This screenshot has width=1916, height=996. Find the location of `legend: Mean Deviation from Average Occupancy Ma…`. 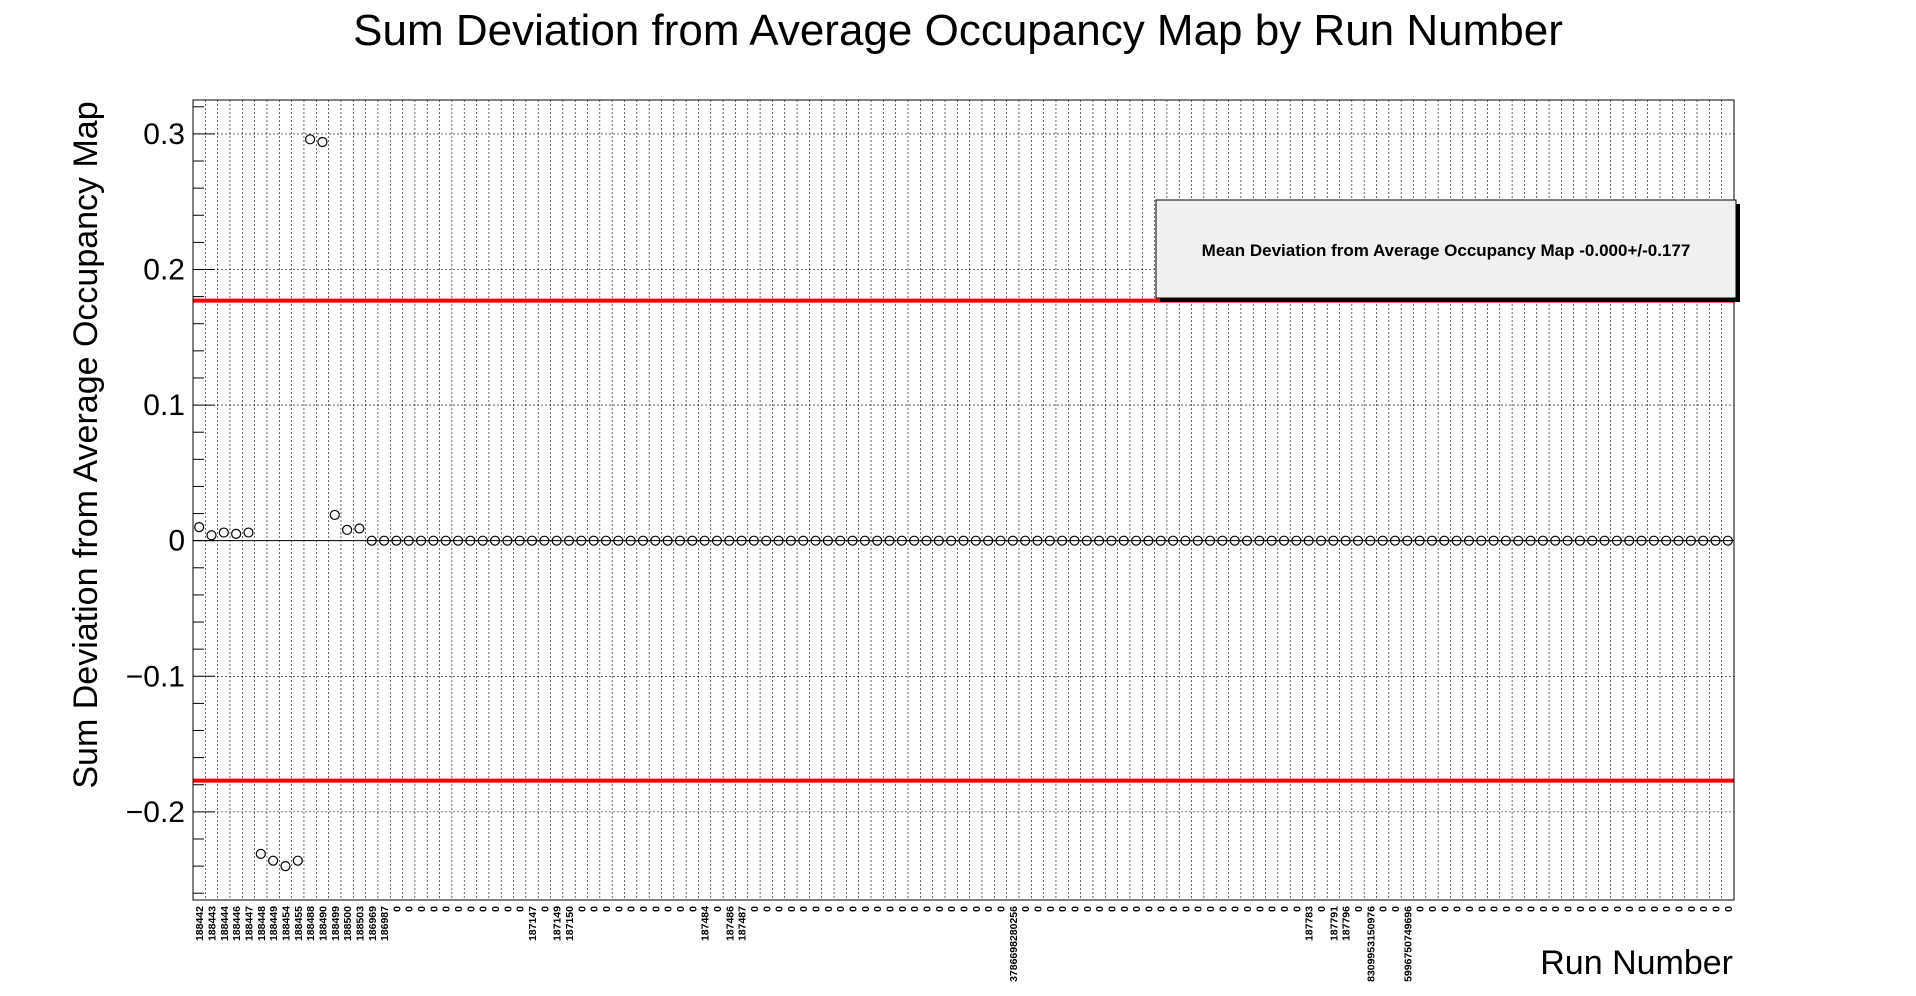

legend: Mean Deviation from Average Occupancy Ma… is located at coordinates (1447, 250).